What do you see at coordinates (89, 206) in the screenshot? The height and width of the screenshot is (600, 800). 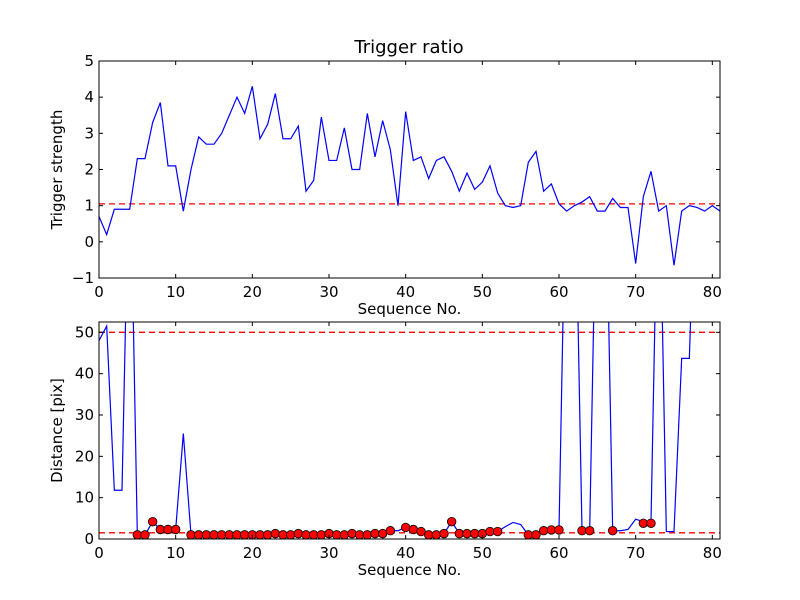 I see `y-tick-label: 1` at bounding box center [89, 206].